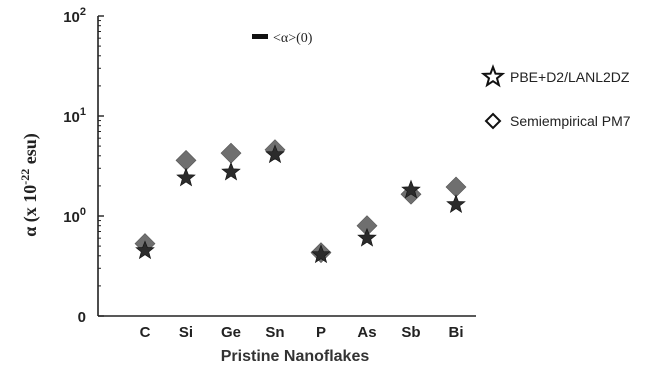 The image size is (651, 368). What do you see at coordinates (555, 97) in the screenshot?
I see `legend: PBE+D2/LANL2DZ Semiempirical PM7` at bounding box center [555, 97].